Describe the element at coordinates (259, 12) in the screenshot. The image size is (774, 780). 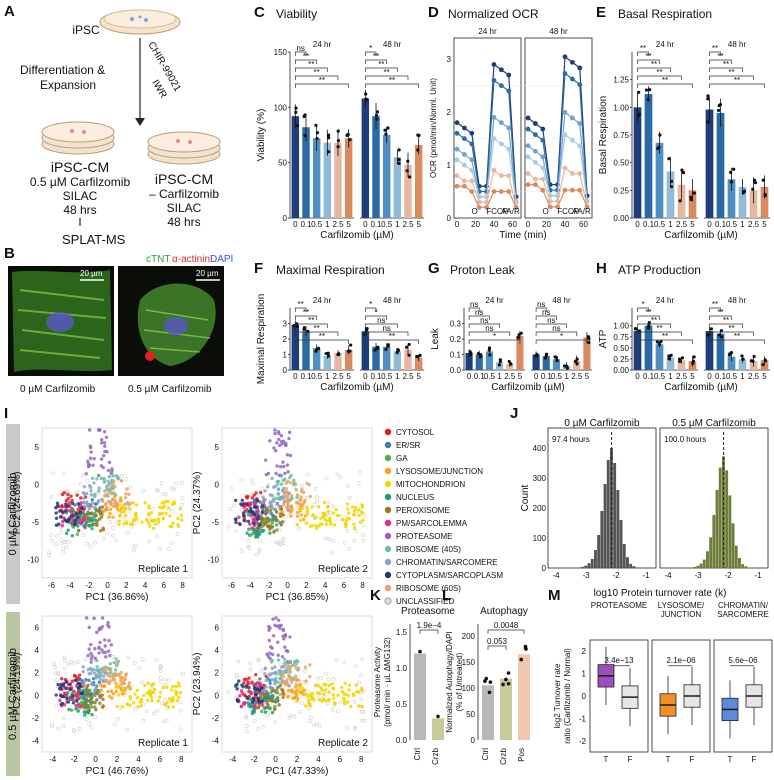
I see `panel-c-label: C` at that location.